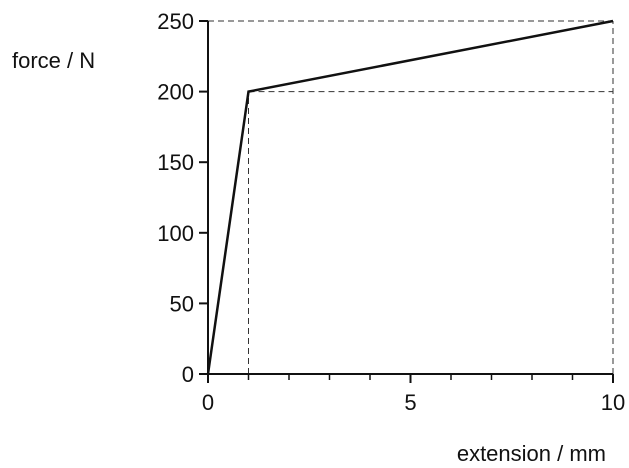 The width and height of the screenshot is (629, 468). Describe the element at coordinates (53, 60) in the screenshot. I see `y-axis-label: force / N` at that location.